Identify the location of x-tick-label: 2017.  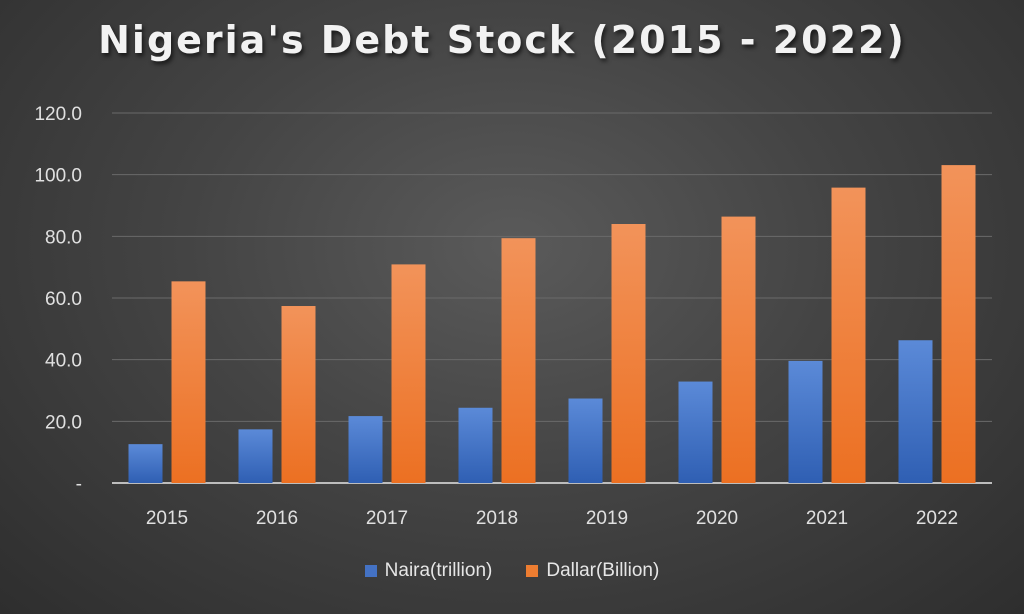
(387, 518).